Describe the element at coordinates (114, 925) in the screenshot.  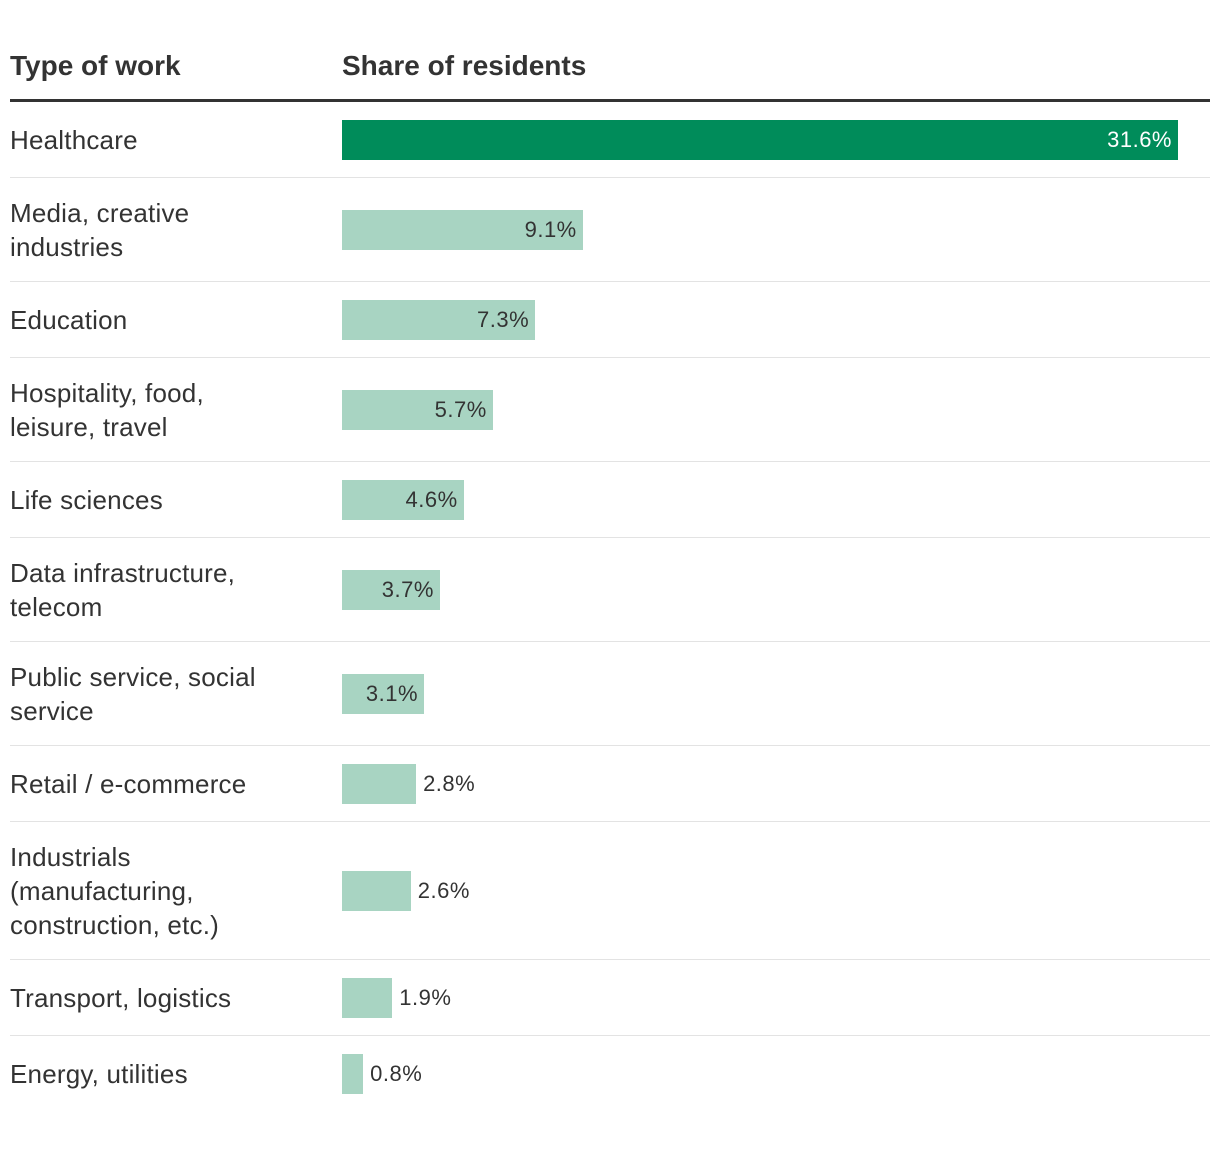
I see `category-label-line: construction, etc.)` at that location.